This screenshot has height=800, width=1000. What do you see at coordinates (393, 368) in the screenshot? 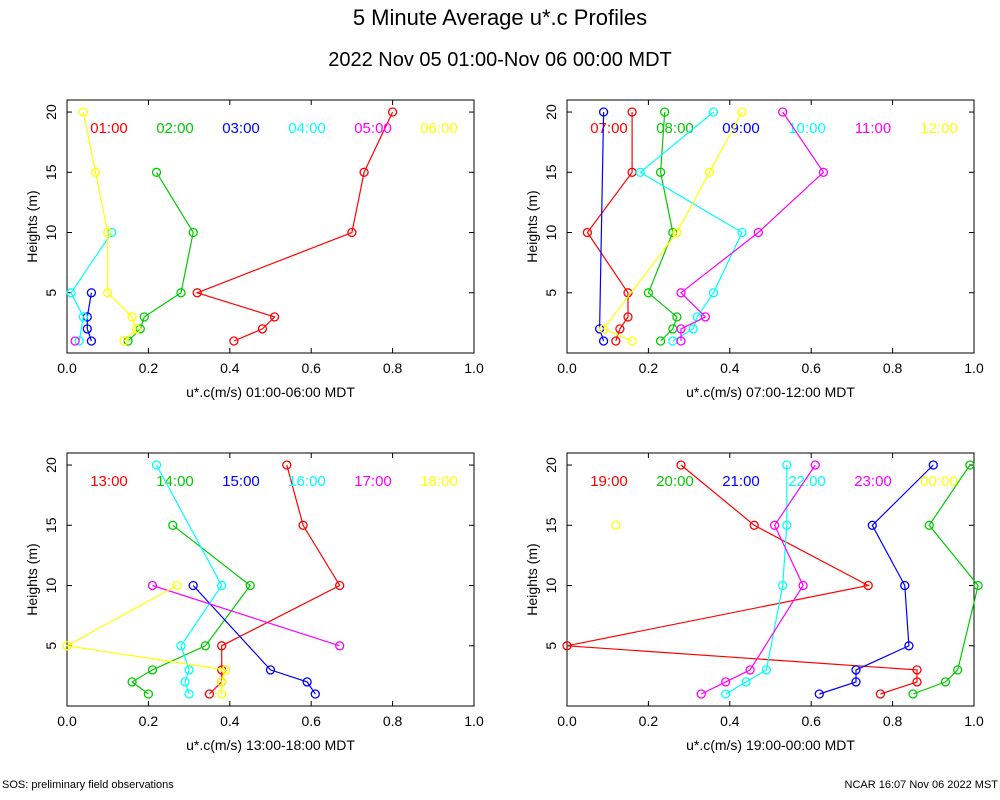
I see `x-tick-label: 0.8` at bounding box center [393, 368].